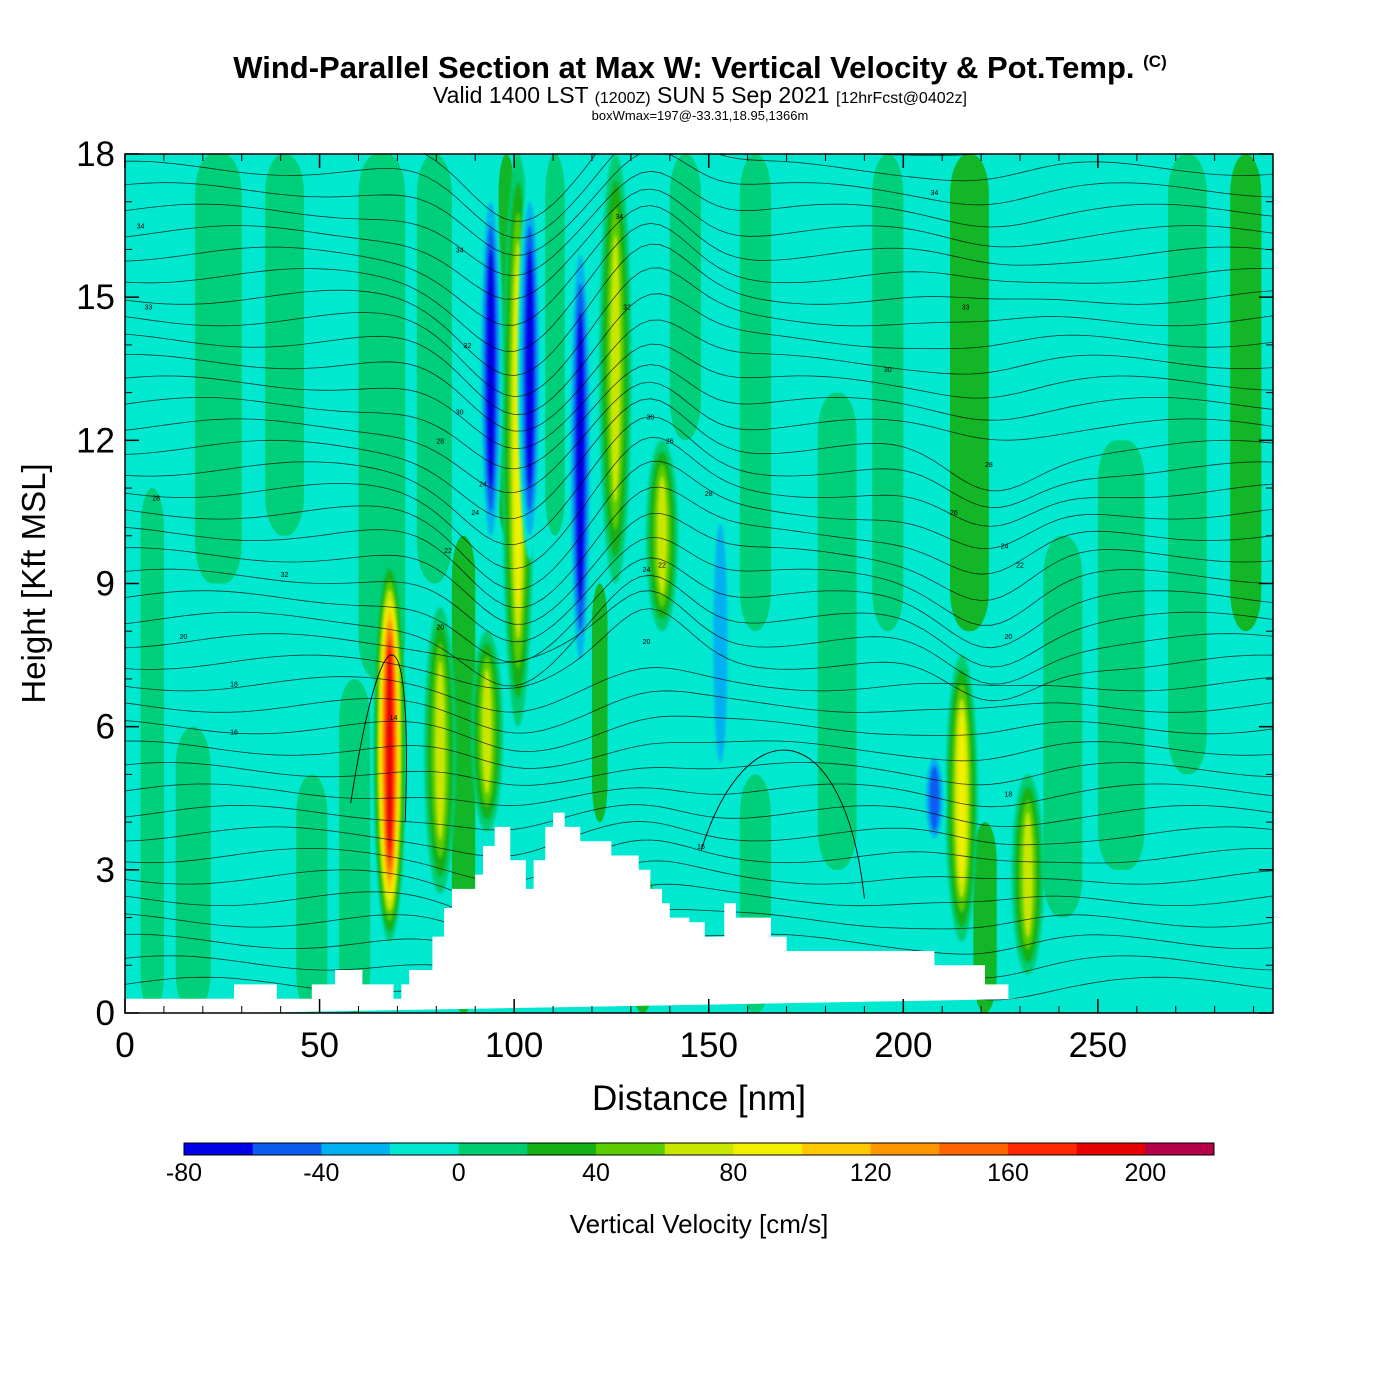 The image size is (1400, 1400). Describe the element at coordinates (234, 685) in the screenshot. I see `theta-label-5: 18` at that location.